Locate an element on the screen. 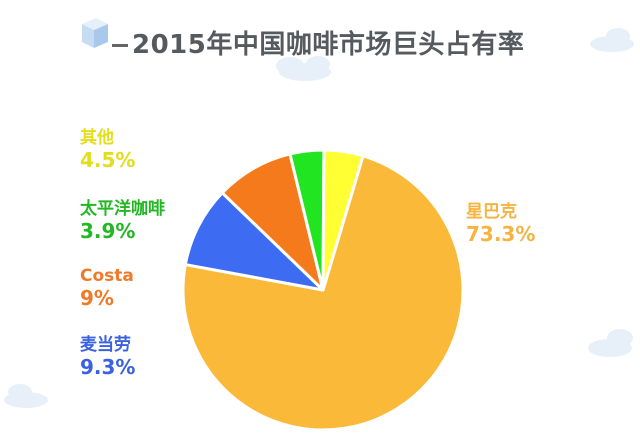  slice-name-2: Costa is located at coordinates (107, 276).